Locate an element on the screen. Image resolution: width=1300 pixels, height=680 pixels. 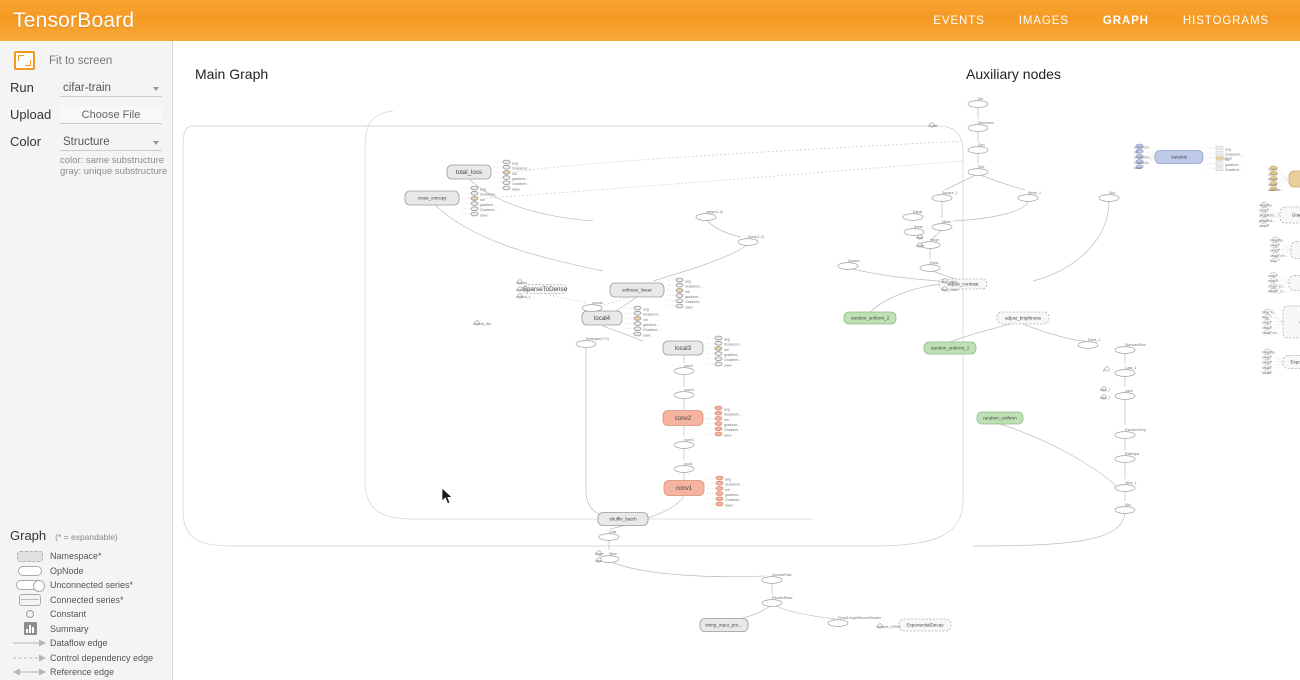
graph-op-node: range is located at coordinates (930, 243).